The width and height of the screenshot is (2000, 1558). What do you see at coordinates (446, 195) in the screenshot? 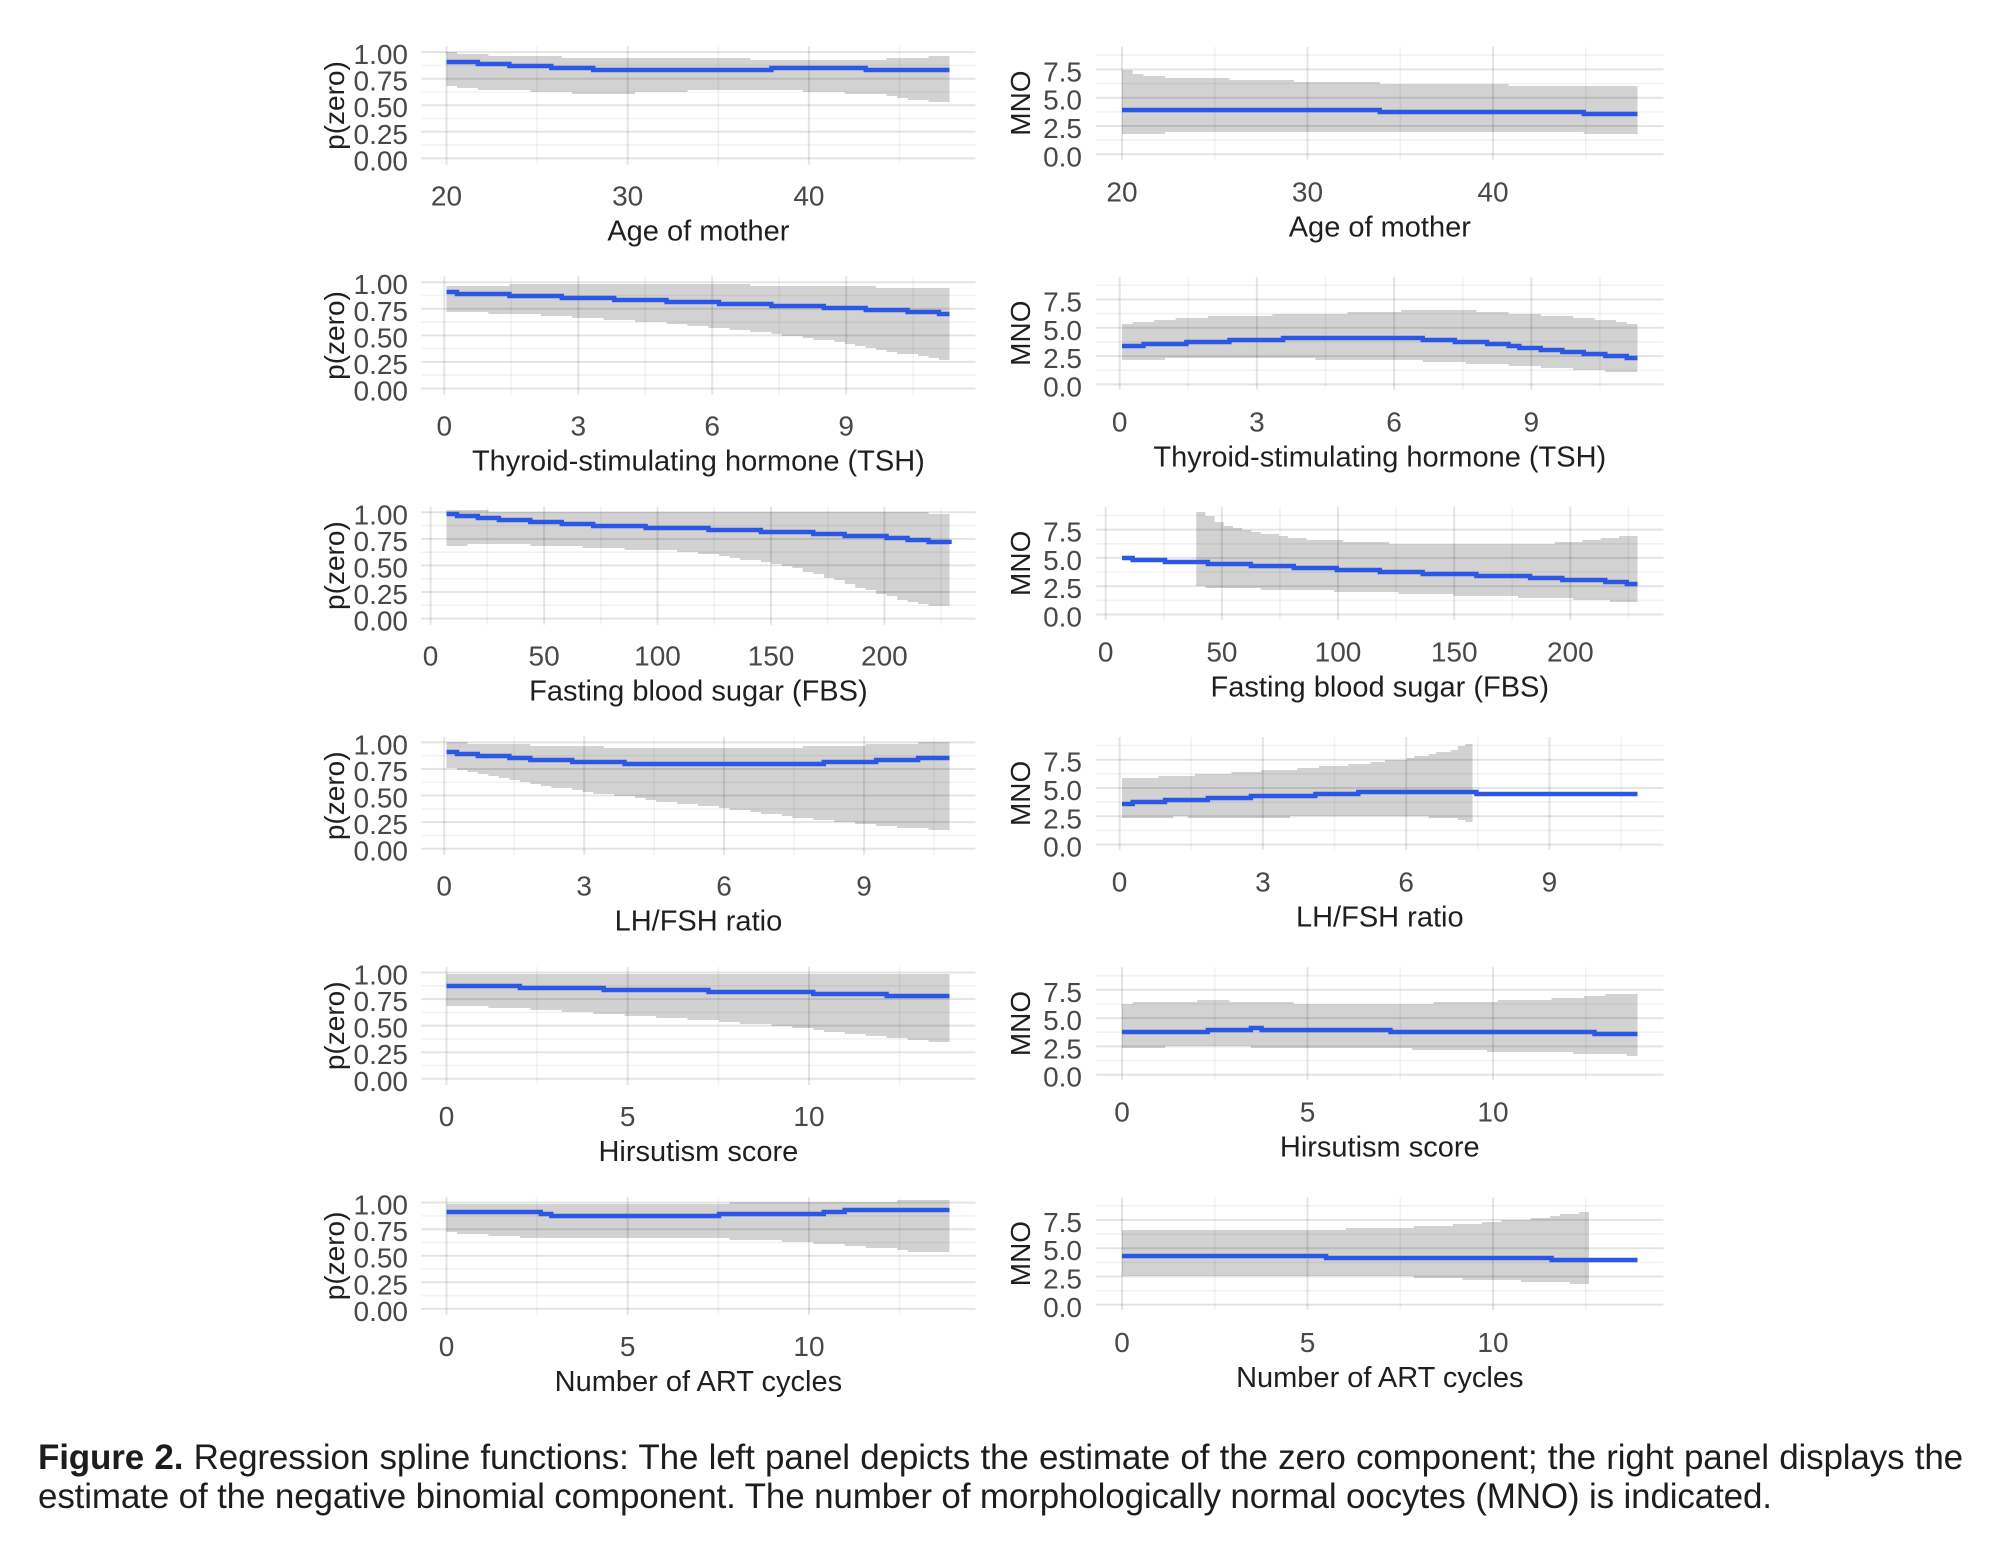
I see `svg-text: 20` at bounding box center [446, 195].